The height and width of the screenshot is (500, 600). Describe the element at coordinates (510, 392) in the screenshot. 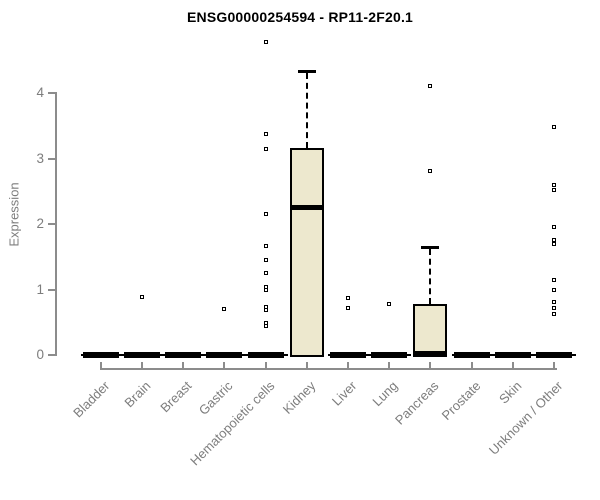

I see `category-label: Skin` at that location.